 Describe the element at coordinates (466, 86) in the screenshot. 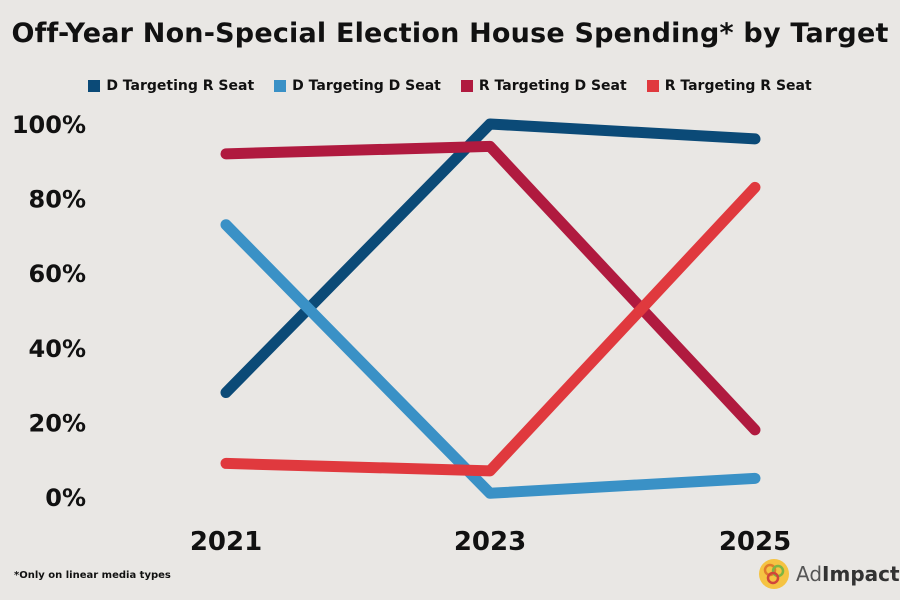

I see `legend-swatch-r-targeting-d` at that location.